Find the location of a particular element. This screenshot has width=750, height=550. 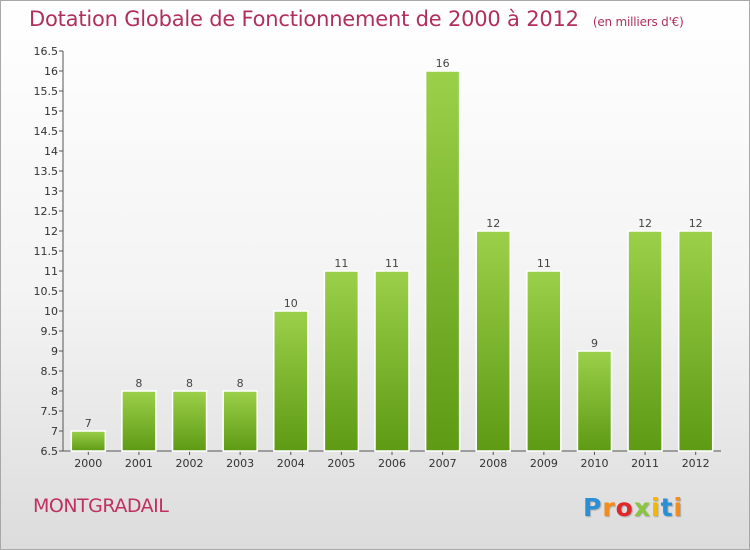

bar-2004 is located at coordinates (291, 381).